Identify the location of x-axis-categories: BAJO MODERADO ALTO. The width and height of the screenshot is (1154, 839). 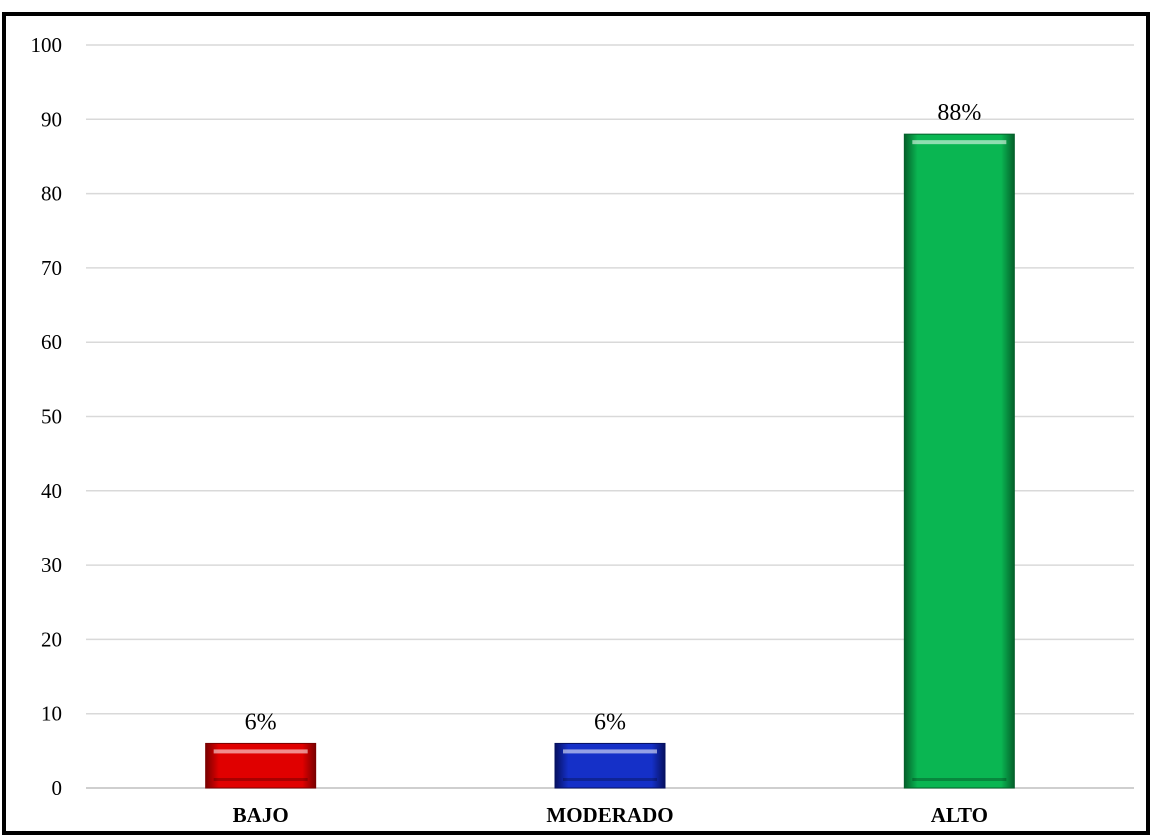
(610, 815).